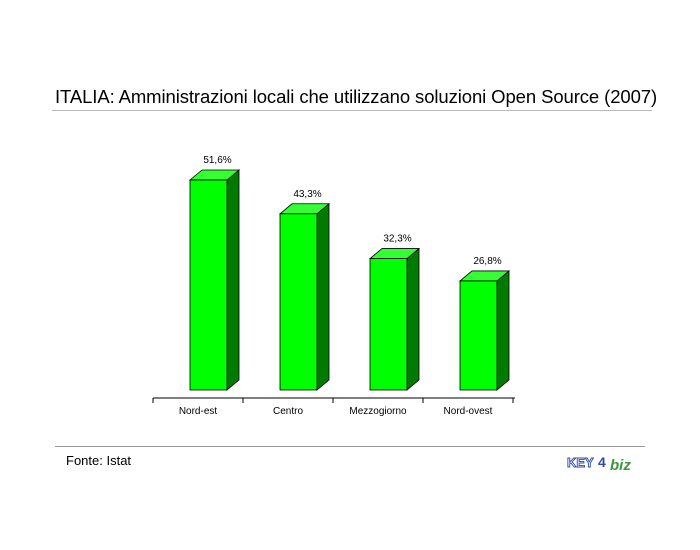  I want to click on logo-key-text: KEY, so click(580, 462).